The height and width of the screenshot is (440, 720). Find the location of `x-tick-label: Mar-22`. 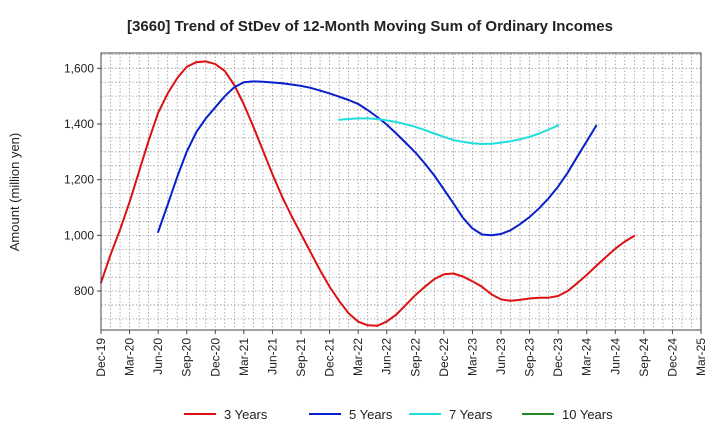

x-tick-label: Mar-22 is located at coordinates (358, 357).